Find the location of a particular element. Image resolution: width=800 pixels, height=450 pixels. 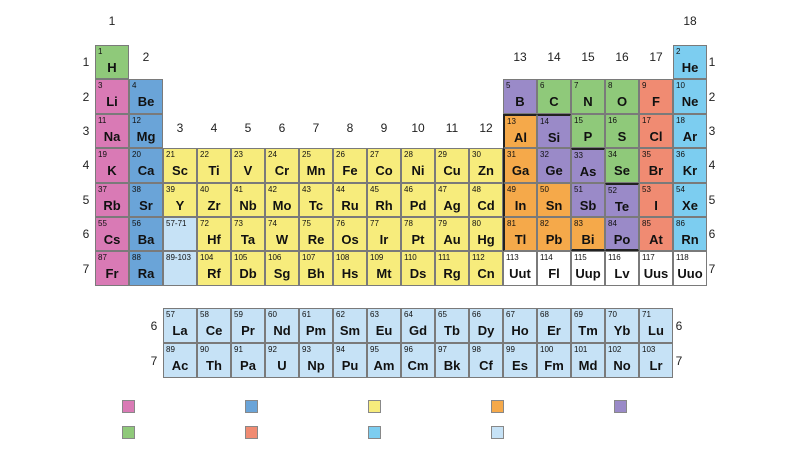

atomic-number: 30 is located at coordinates (476, 155).